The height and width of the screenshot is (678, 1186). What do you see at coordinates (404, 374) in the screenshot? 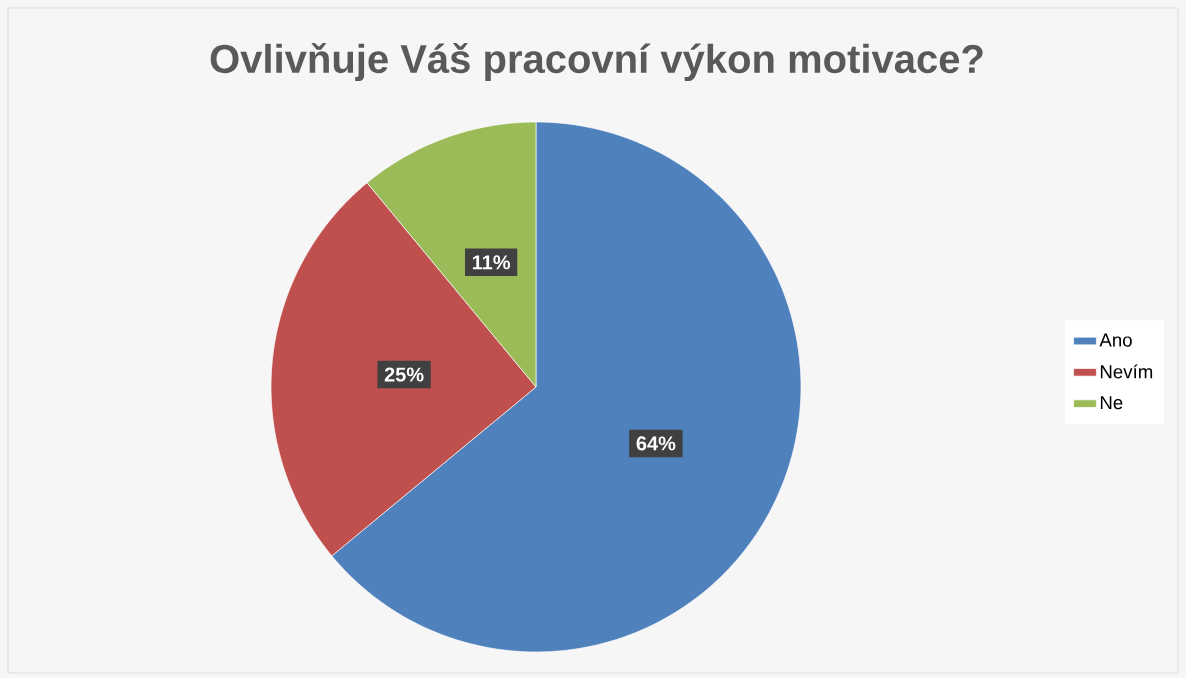
I see `data-label: 25%` at bounding box center [404, 374].